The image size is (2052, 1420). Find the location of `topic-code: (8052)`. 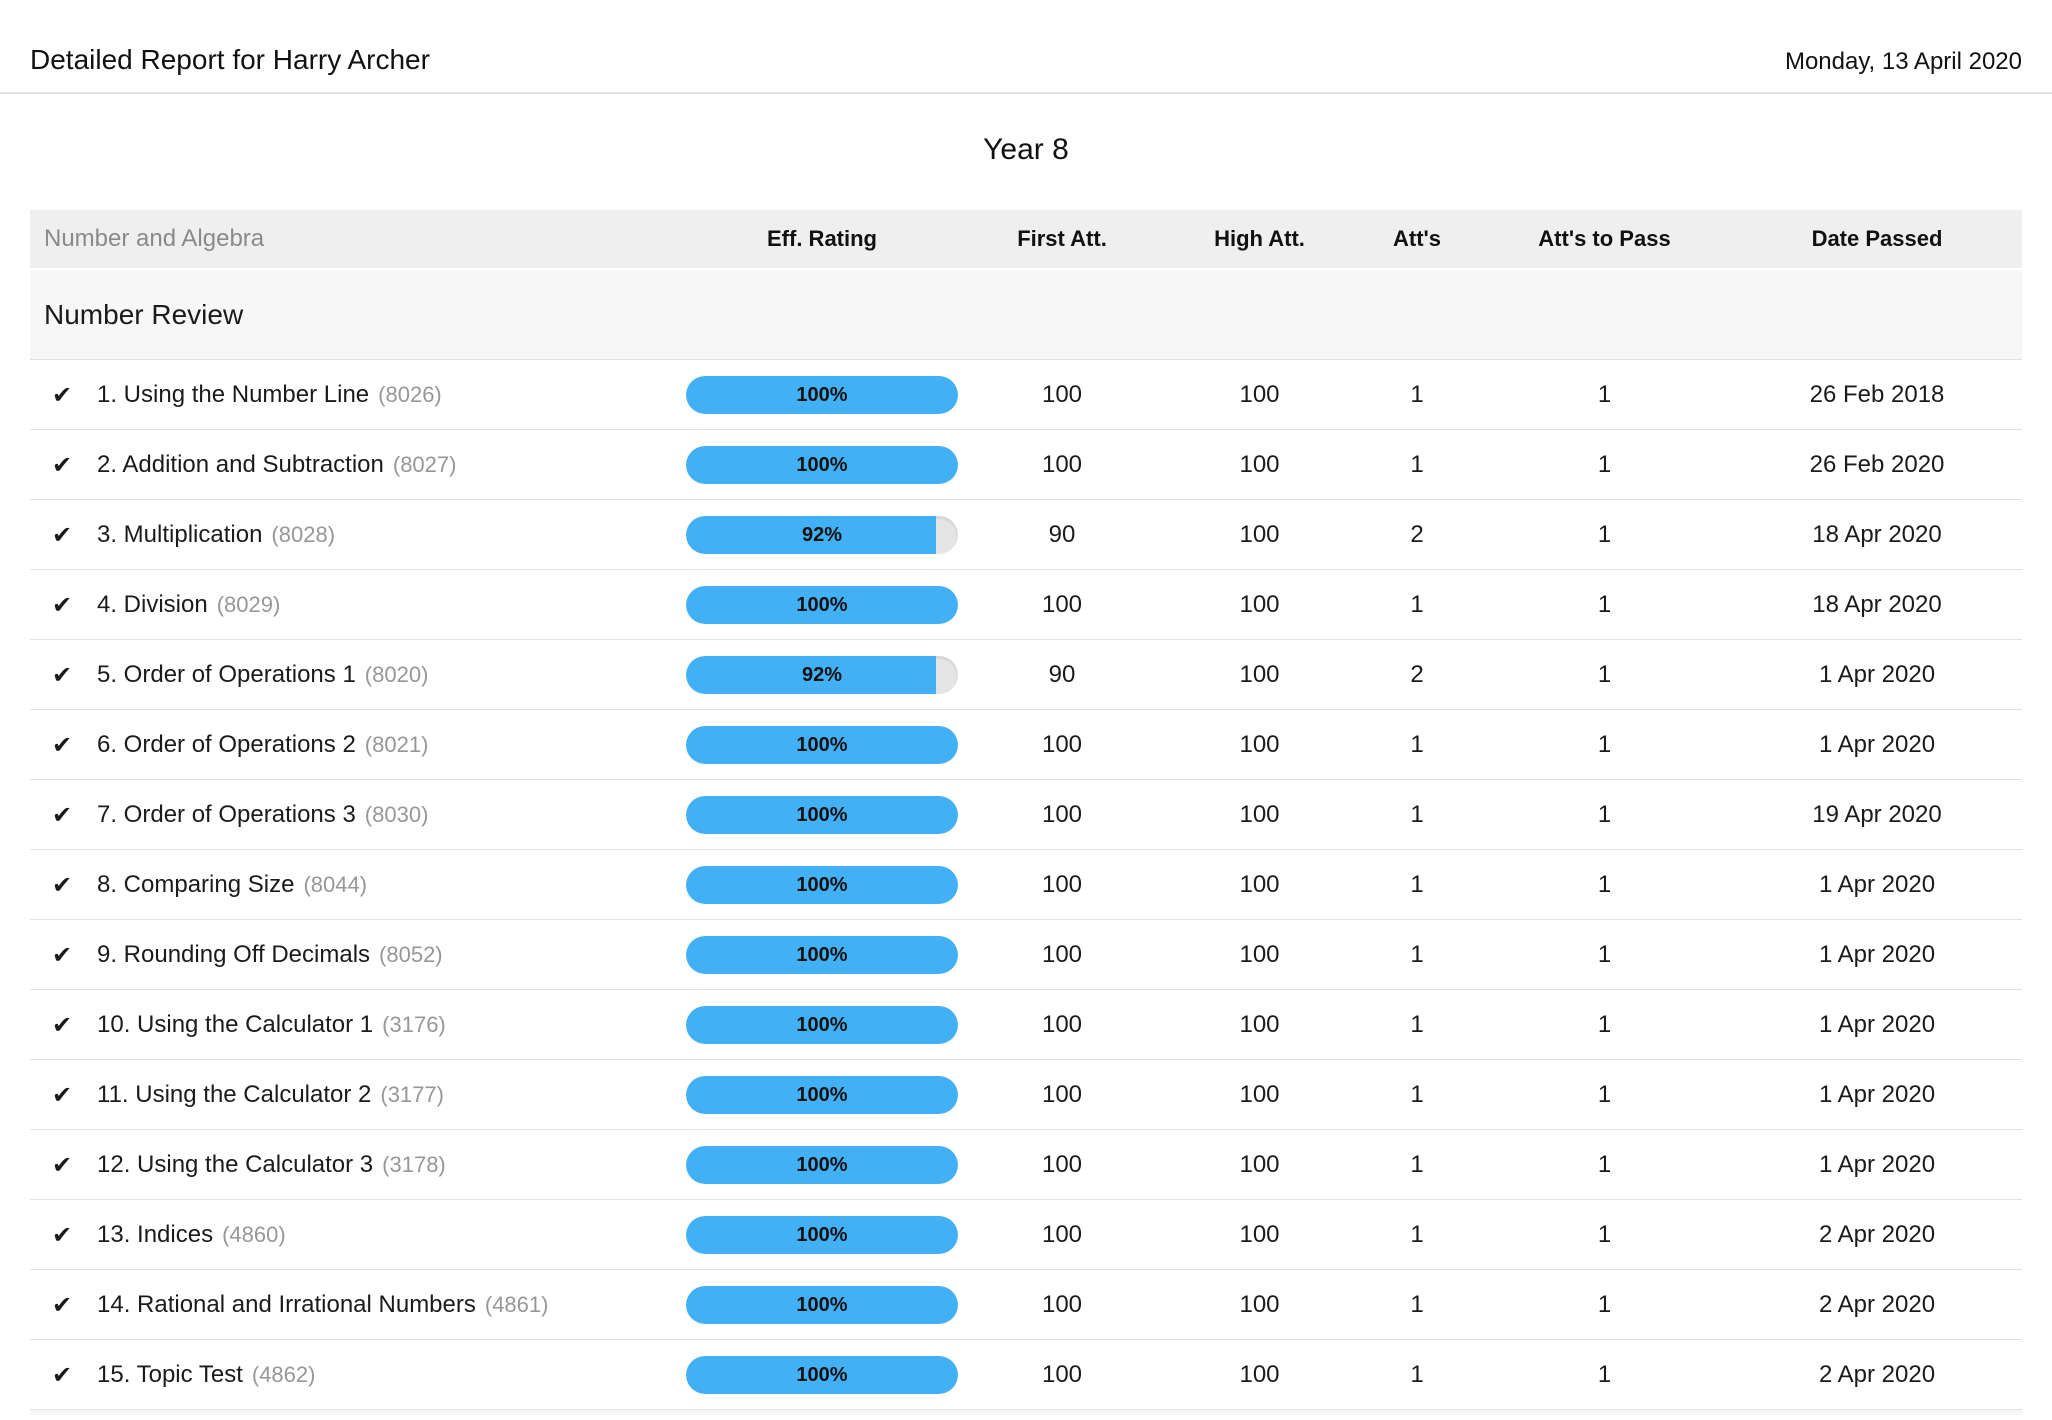

topic-code: (8052) is located at coordinates (411, 954).